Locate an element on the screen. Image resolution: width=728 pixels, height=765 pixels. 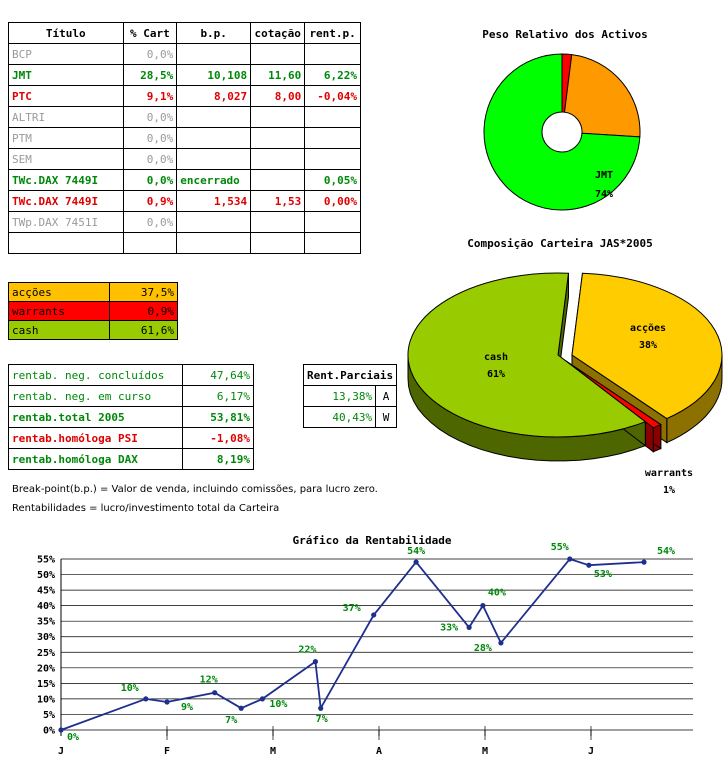
holding-row: TWc.DAX 7449I 0,9% 1,534 1,53 0,00% is located at coordinates (184, 201).